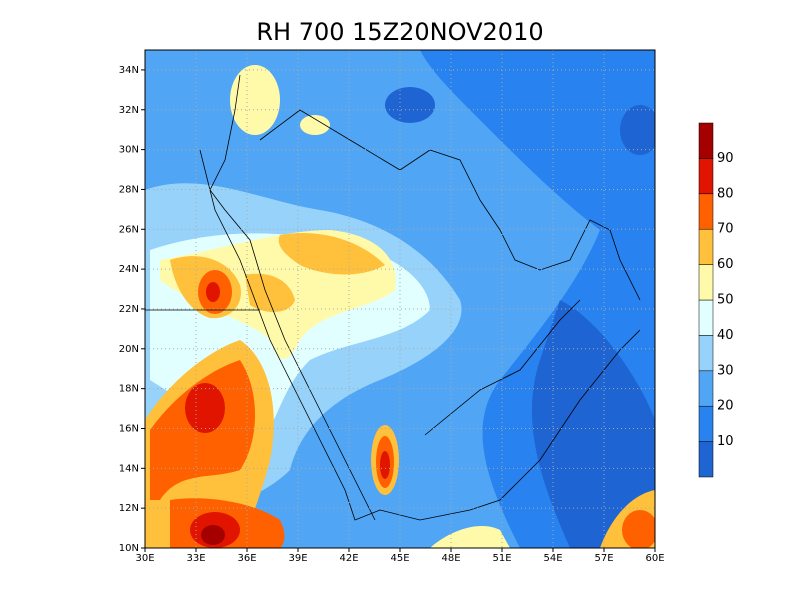 This screenshot has height=604, width=800. Describe the element at coordinates (603, 558) in the screenshot. I see `lon-label: 57E` at that location.